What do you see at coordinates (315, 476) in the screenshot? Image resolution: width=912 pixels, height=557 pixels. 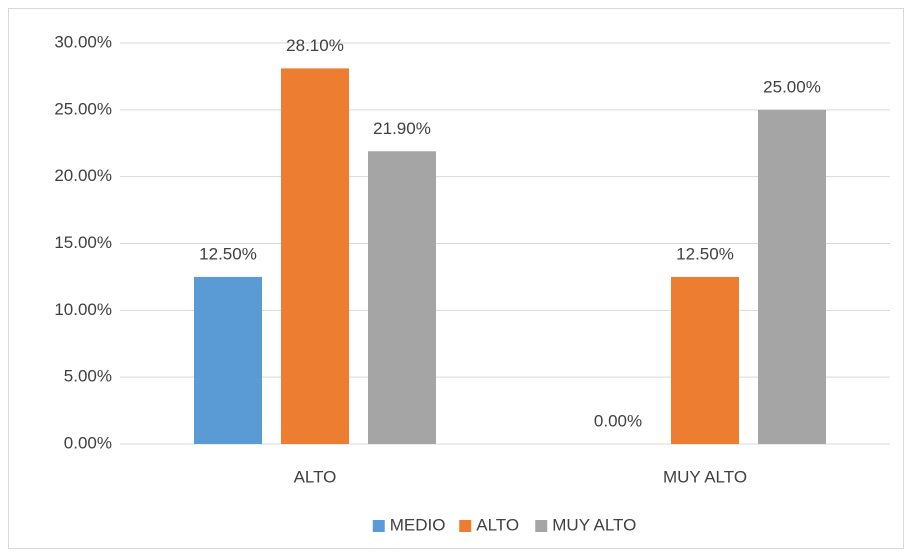 I see `x-tick-label: ALTO` at bounding box center [315, 476].